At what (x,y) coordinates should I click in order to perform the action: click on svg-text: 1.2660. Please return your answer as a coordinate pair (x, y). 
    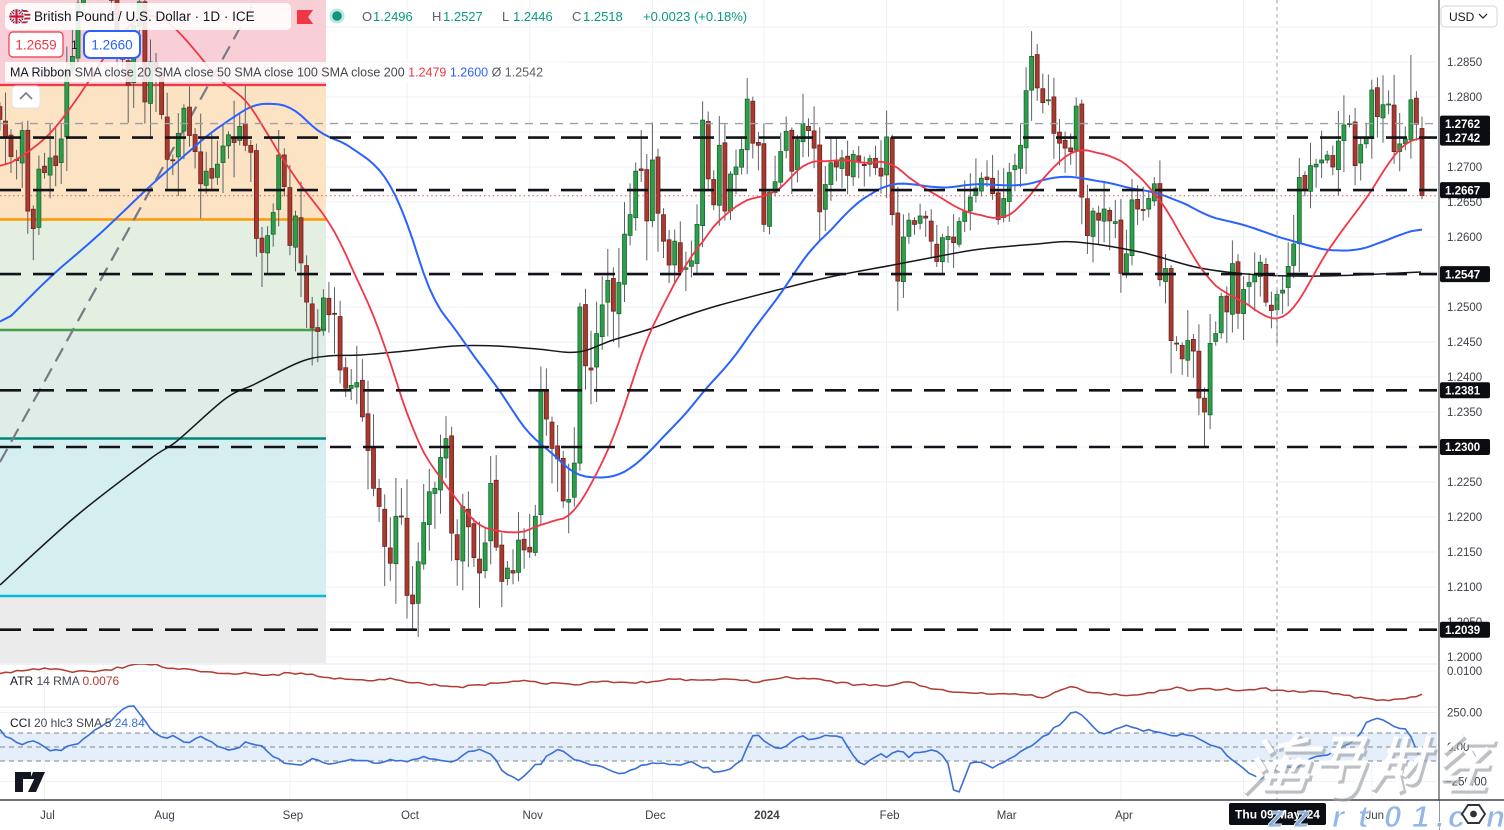
    Looking at the image, I should click on (111, 45).